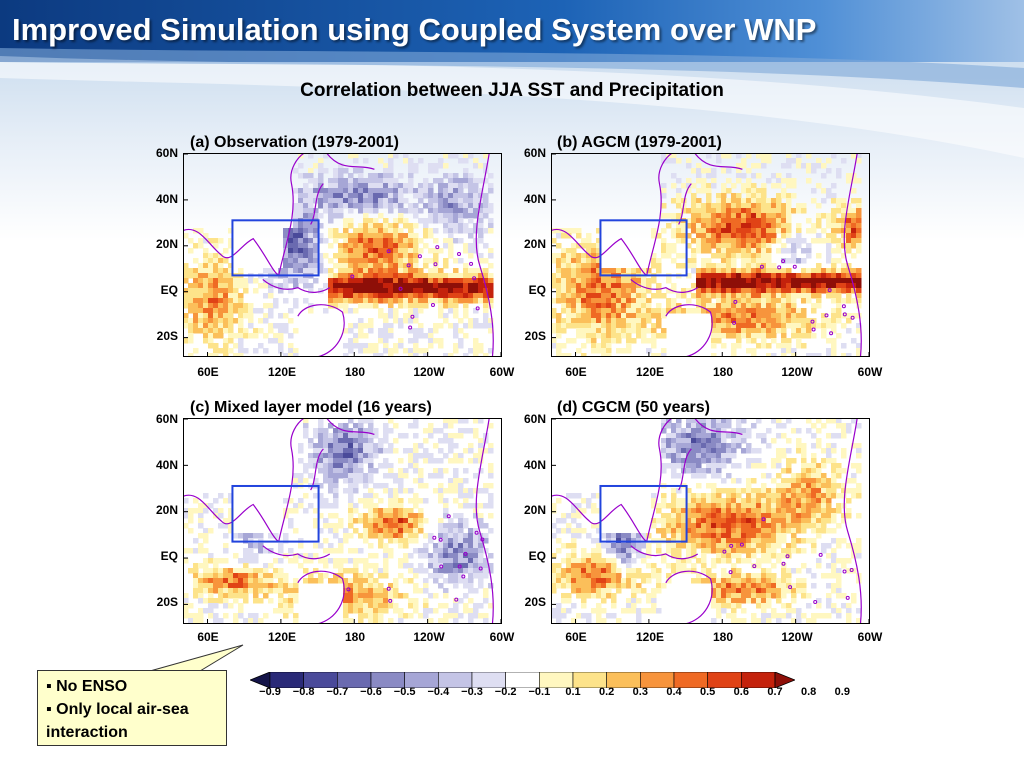 The height and width of the screenshot is (768, 1024). What do you see at coordinates (522, 680) in the screenshot?
I see `colorbar` at bounding box center [522, 680].